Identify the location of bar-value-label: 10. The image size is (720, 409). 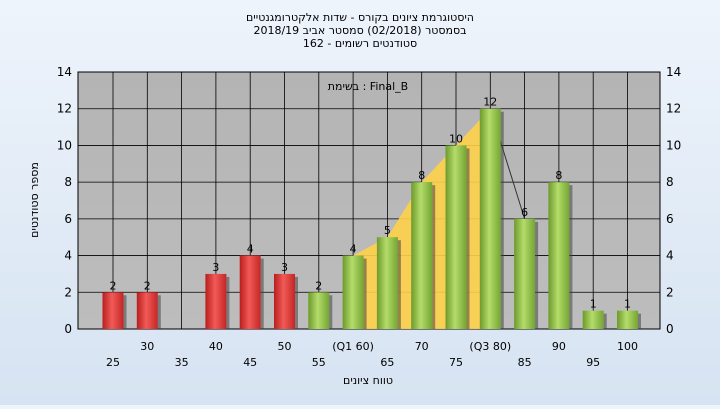
(456, 138).